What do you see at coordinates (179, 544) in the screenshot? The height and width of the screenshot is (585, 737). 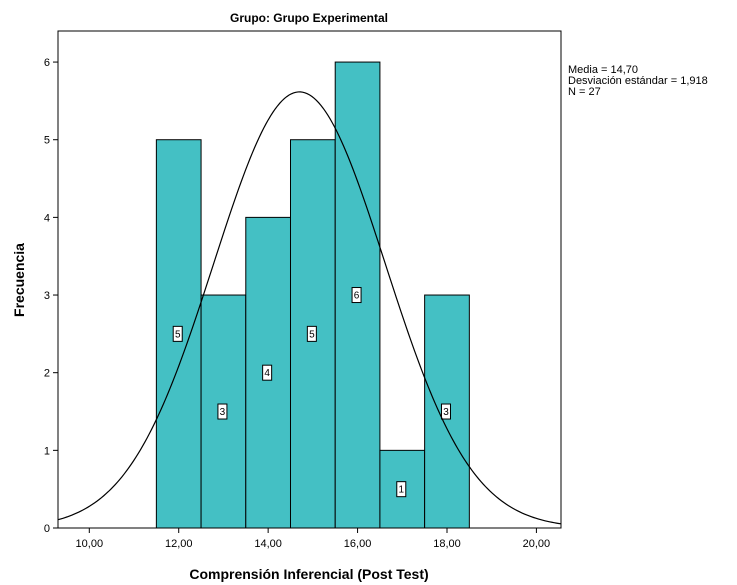 I see `x-tick-label: 12,00` at bounding box center [179, 544].